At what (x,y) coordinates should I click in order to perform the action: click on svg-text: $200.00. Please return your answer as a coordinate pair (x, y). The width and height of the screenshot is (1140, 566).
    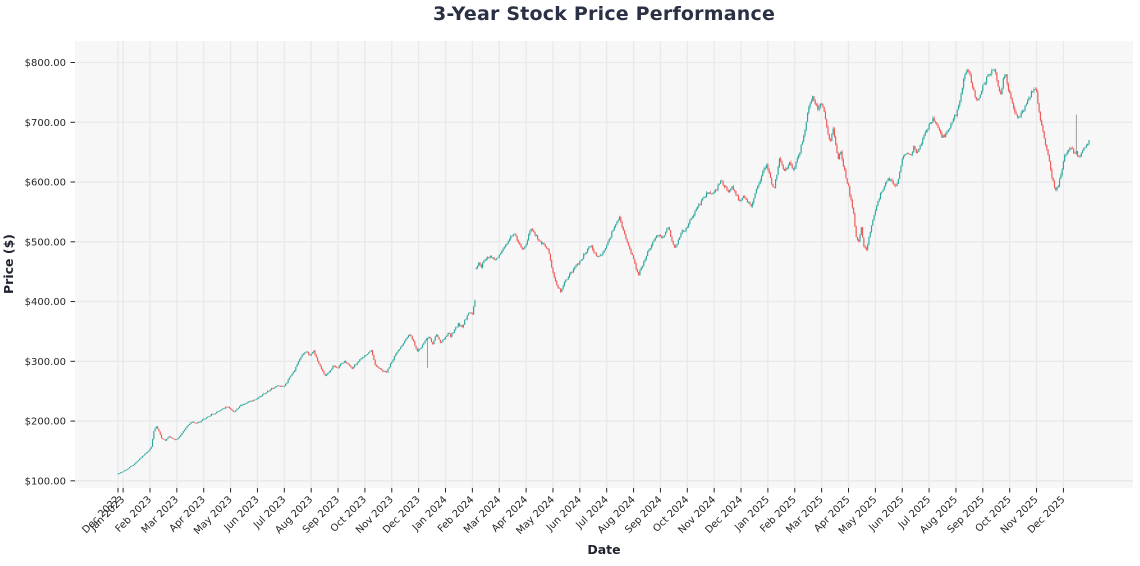
    Looking at the image, I should click on (45, 422).